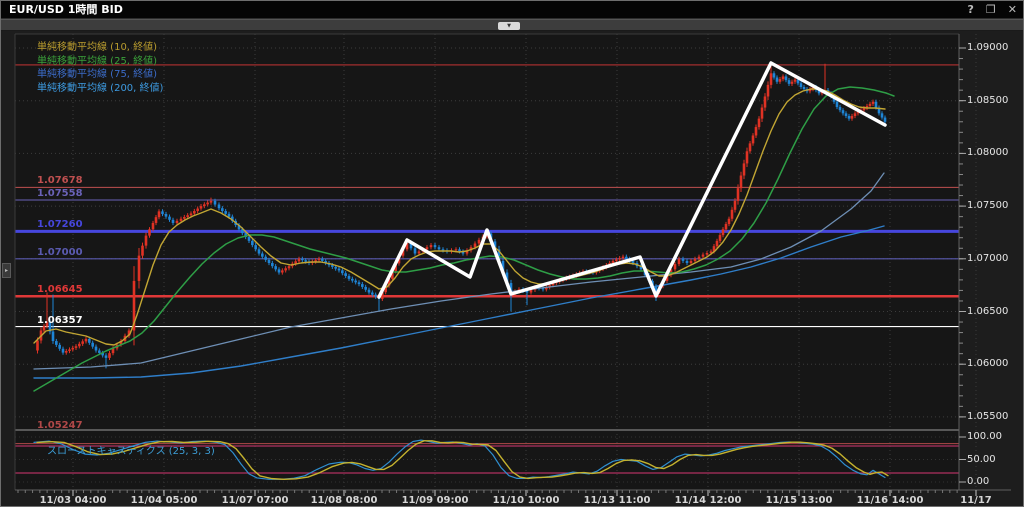  I want to click on x-axis-label: 11/08 08:00, so click(344, 500).